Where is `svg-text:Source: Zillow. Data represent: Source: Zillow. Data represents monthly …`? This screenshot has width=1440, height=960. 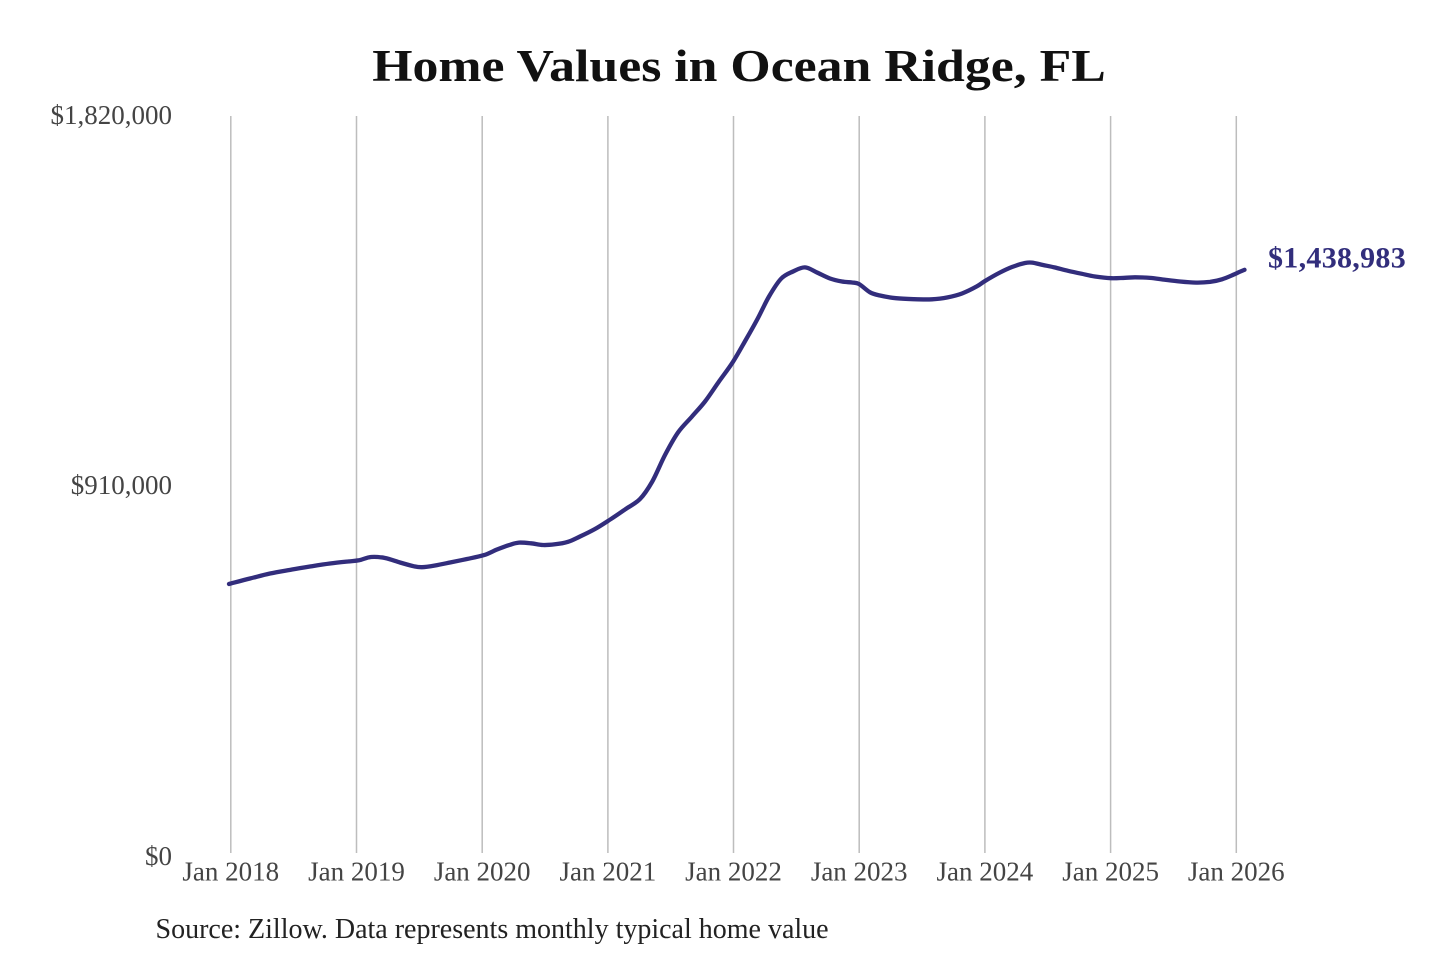
svg-text:Source: Zillow. Data represent: Source: Zillow. Data represents monthly … is located at coordinates (492, 929).